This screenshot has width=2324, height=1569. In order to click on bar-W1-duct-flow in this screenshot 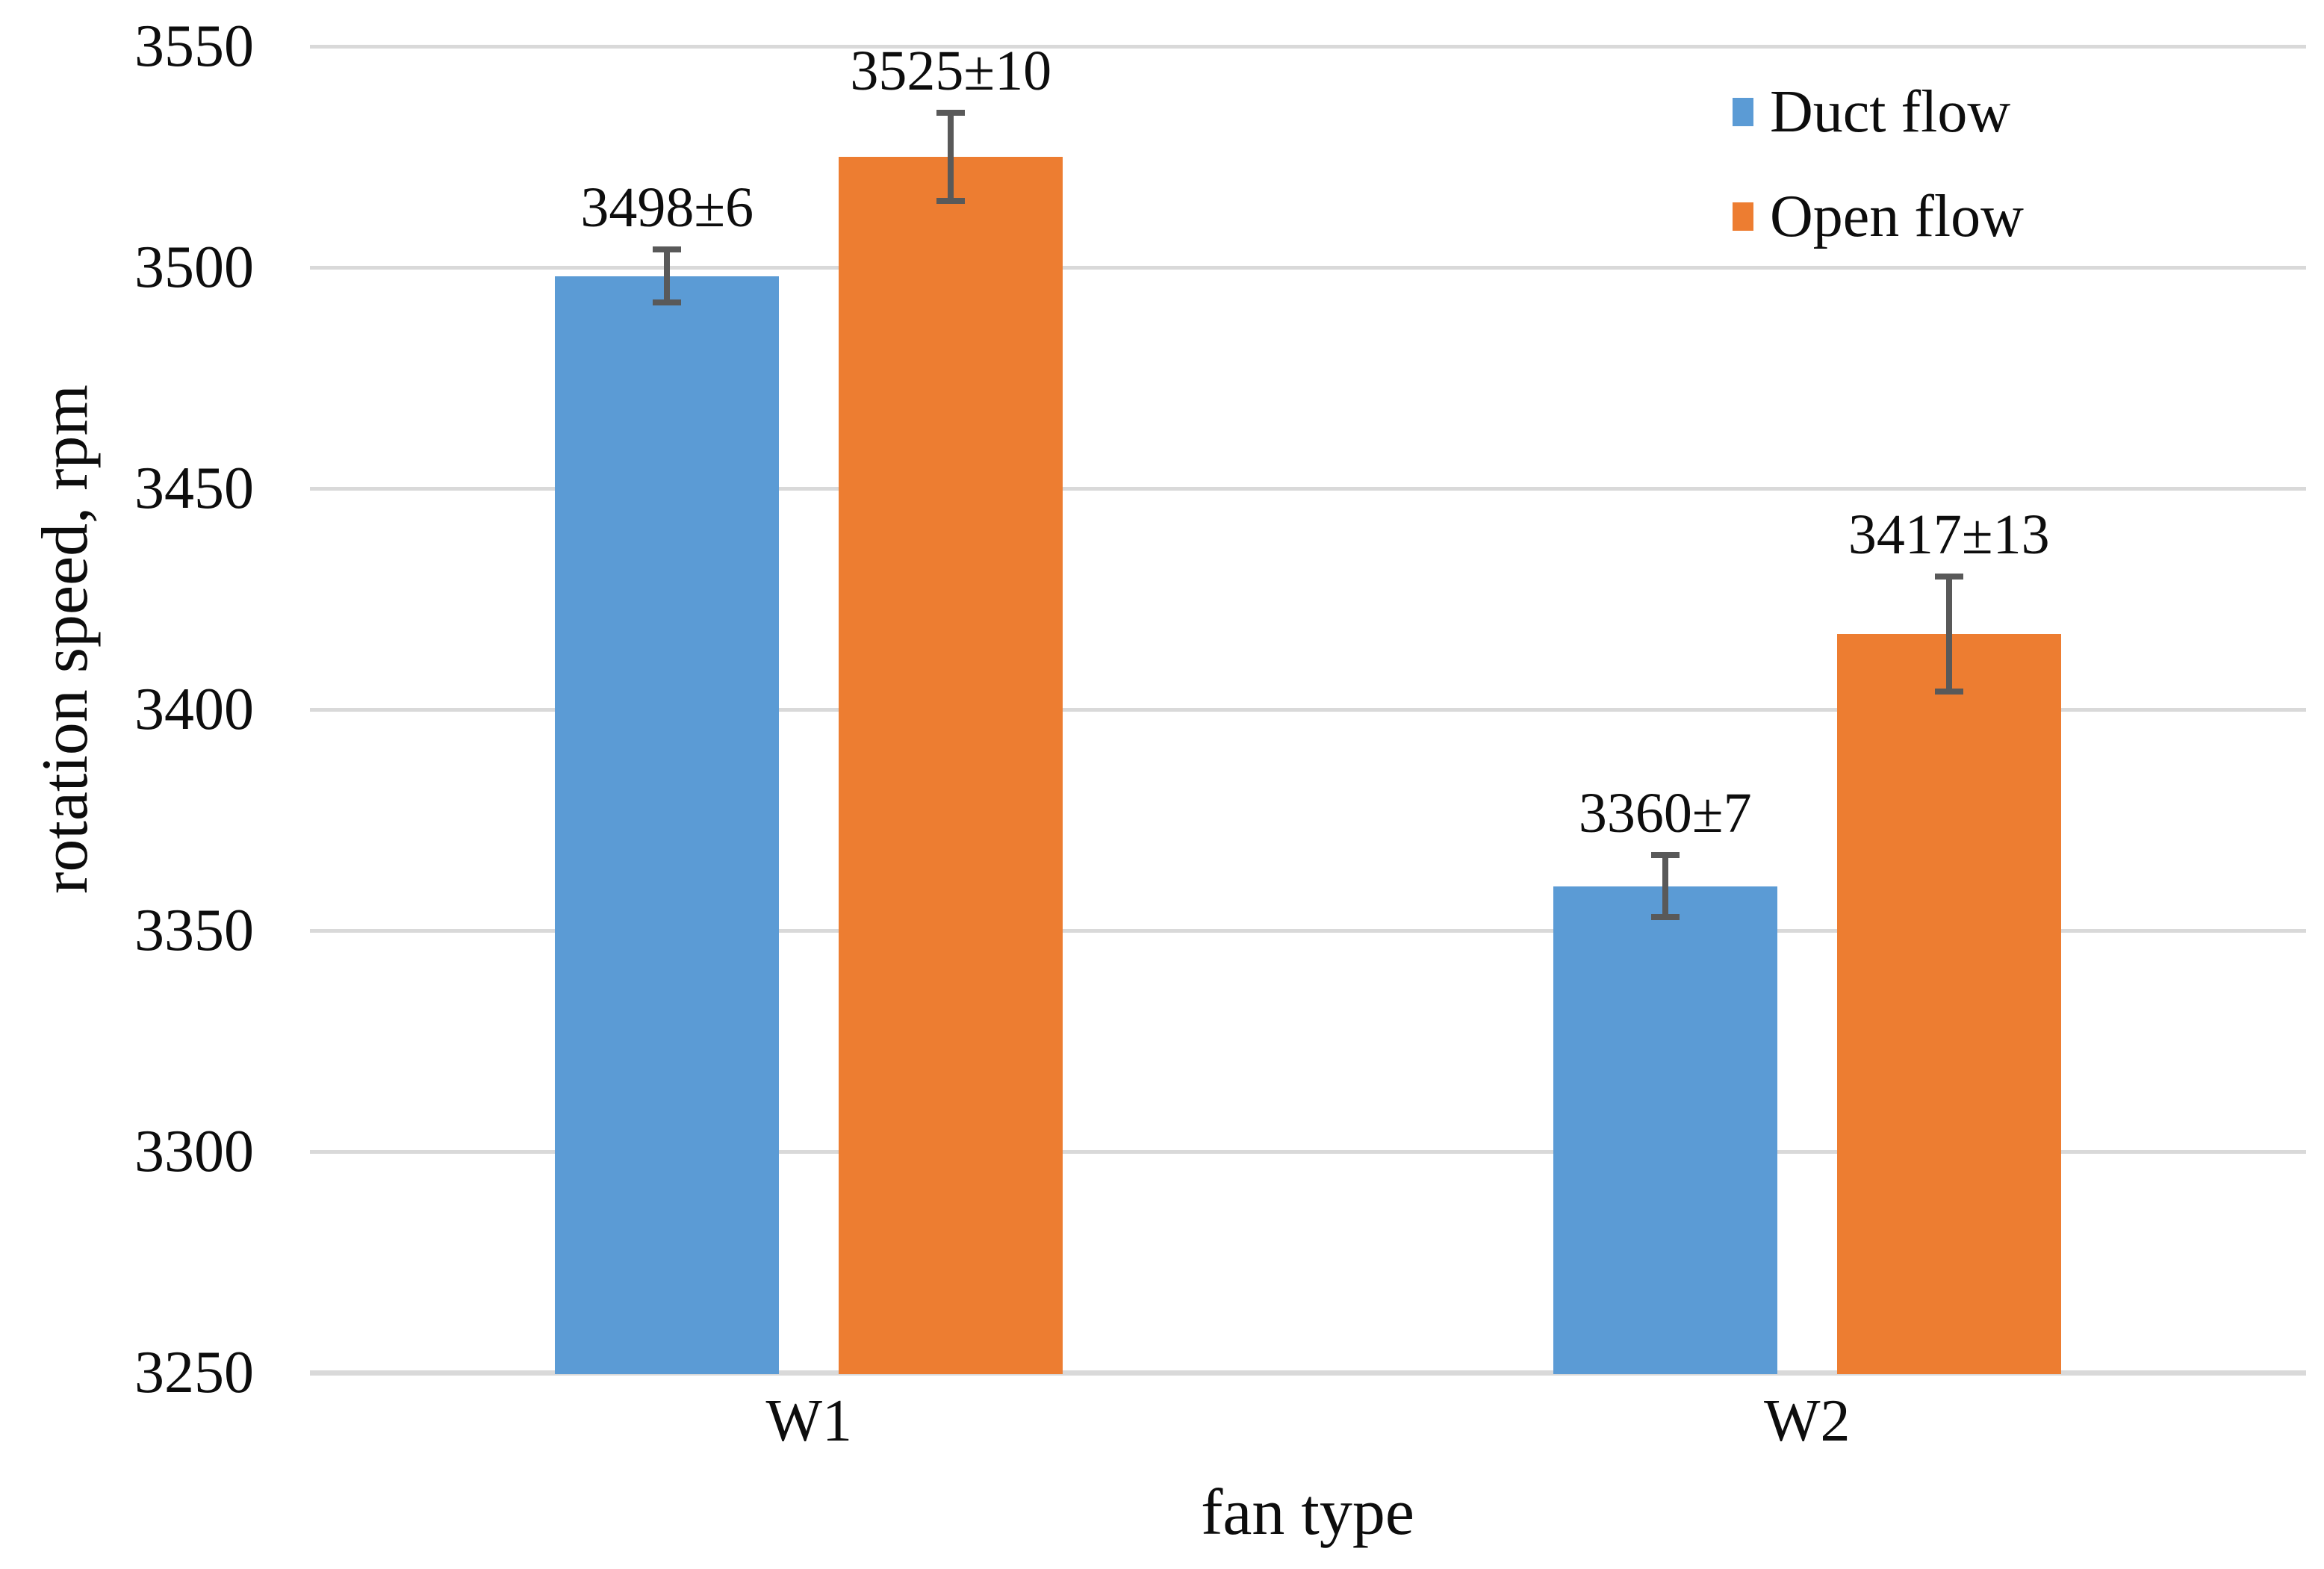, I will do `click(667, 825)`.